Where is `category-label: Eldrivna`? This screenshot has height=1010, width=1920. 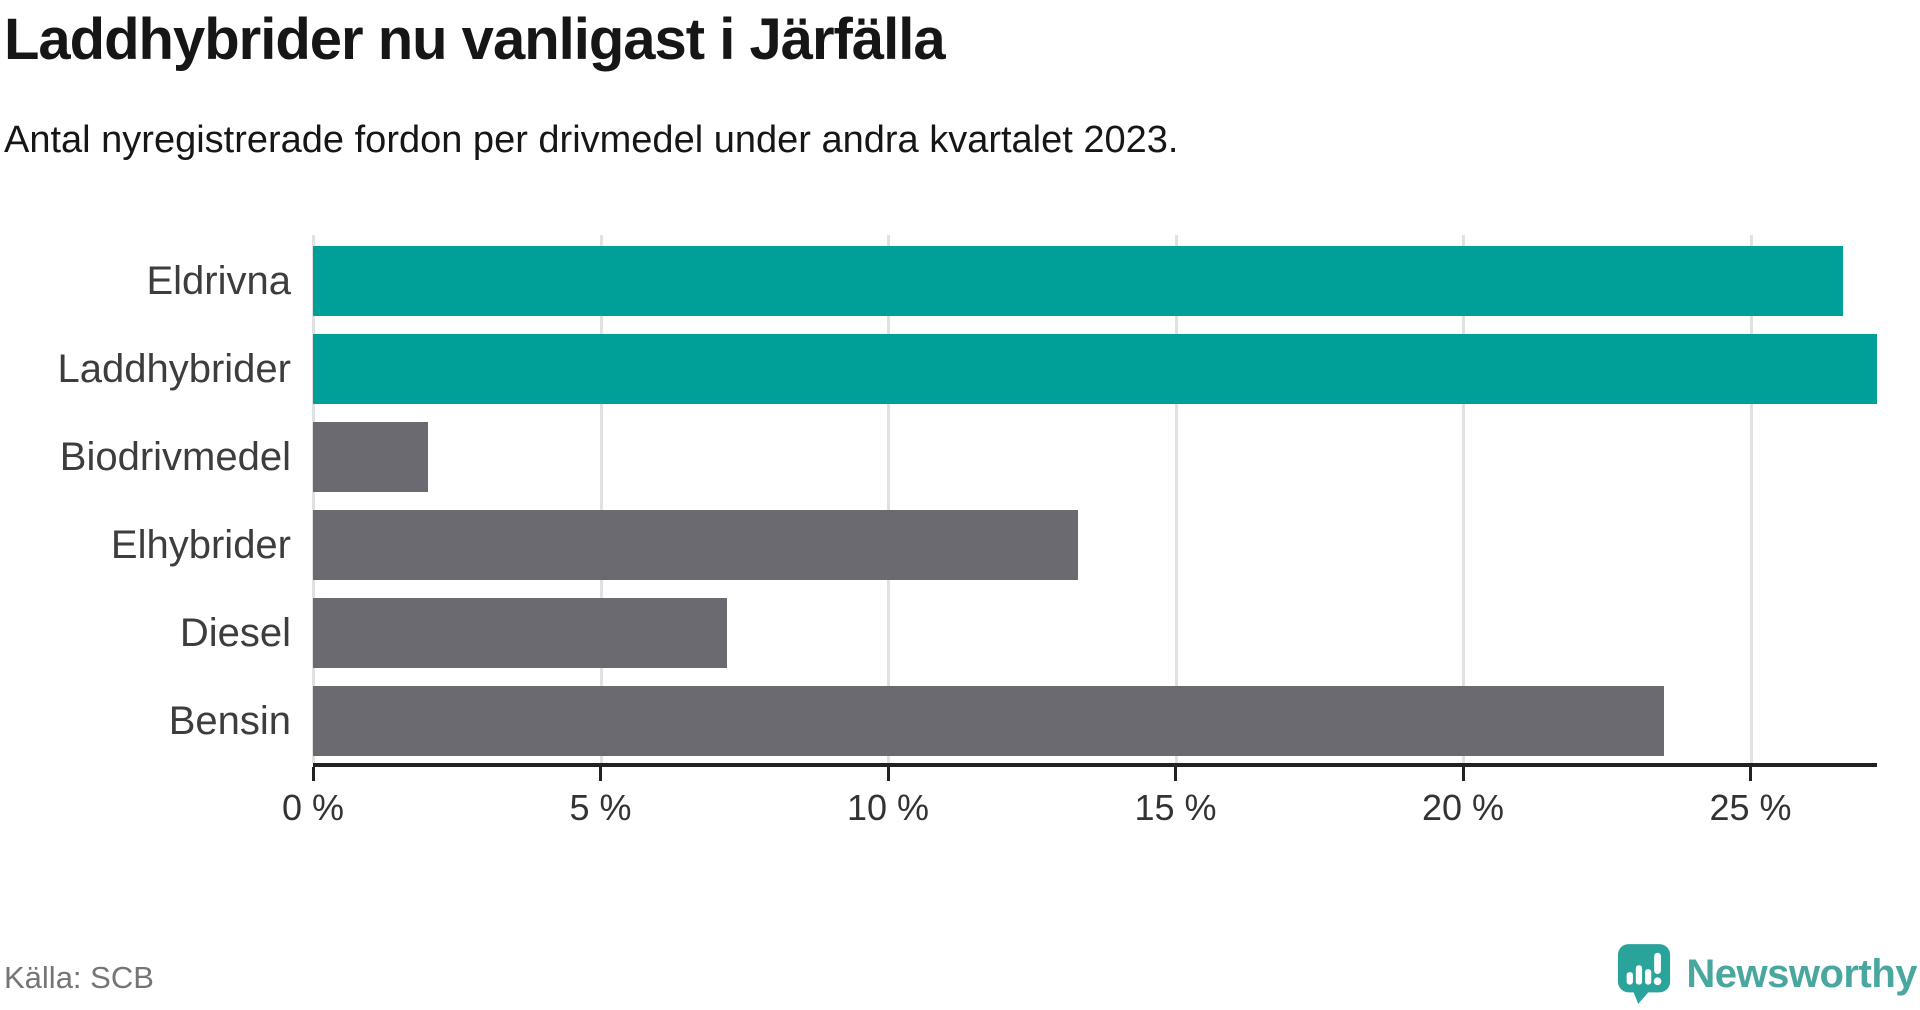
category-label: Eldrivna is located at coordinates (218, 280).